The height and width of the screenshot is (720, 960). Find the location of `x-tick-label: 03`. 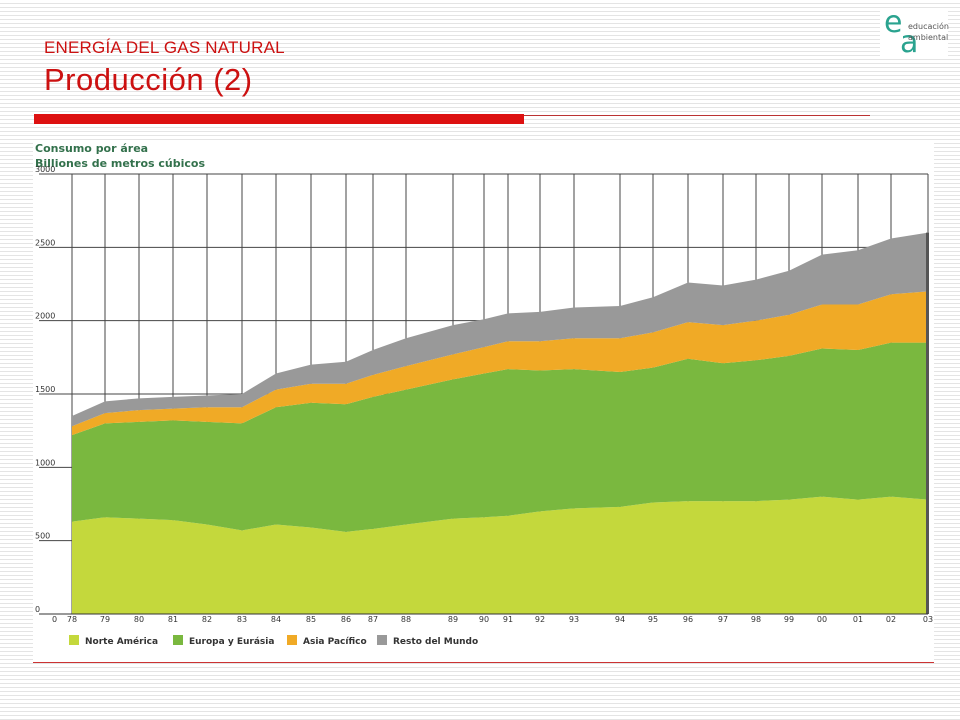

x-tick-label: 03 is located at coordinates (928, 619).